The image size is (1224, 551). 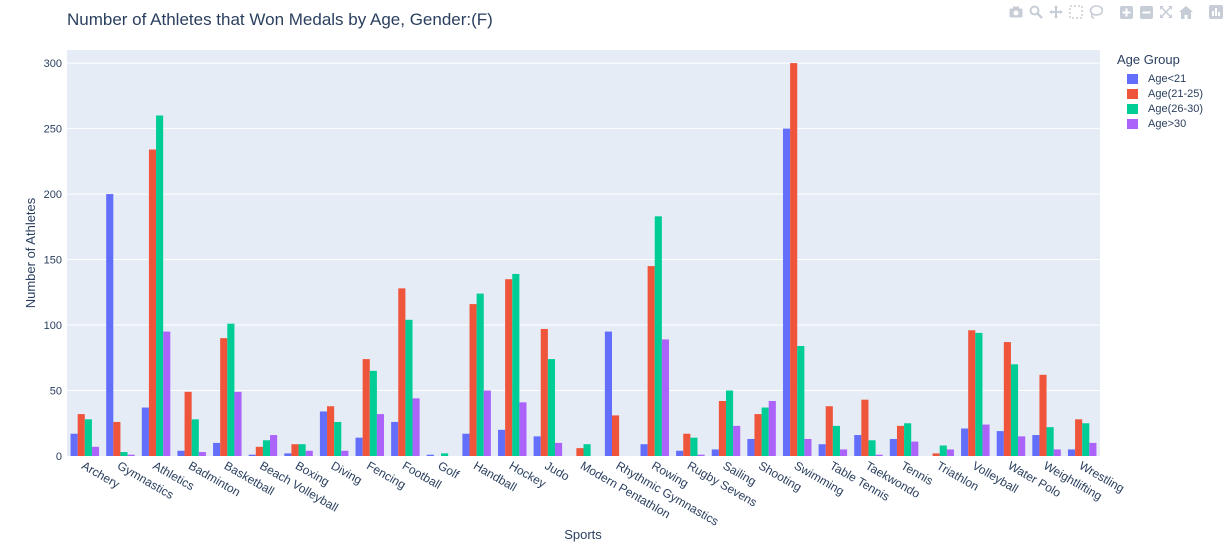 What do you see at coordinates (1160, 93) in the screenshot?
I see `legend-item: Age(21-25)` at bounding box center [1160, 93].